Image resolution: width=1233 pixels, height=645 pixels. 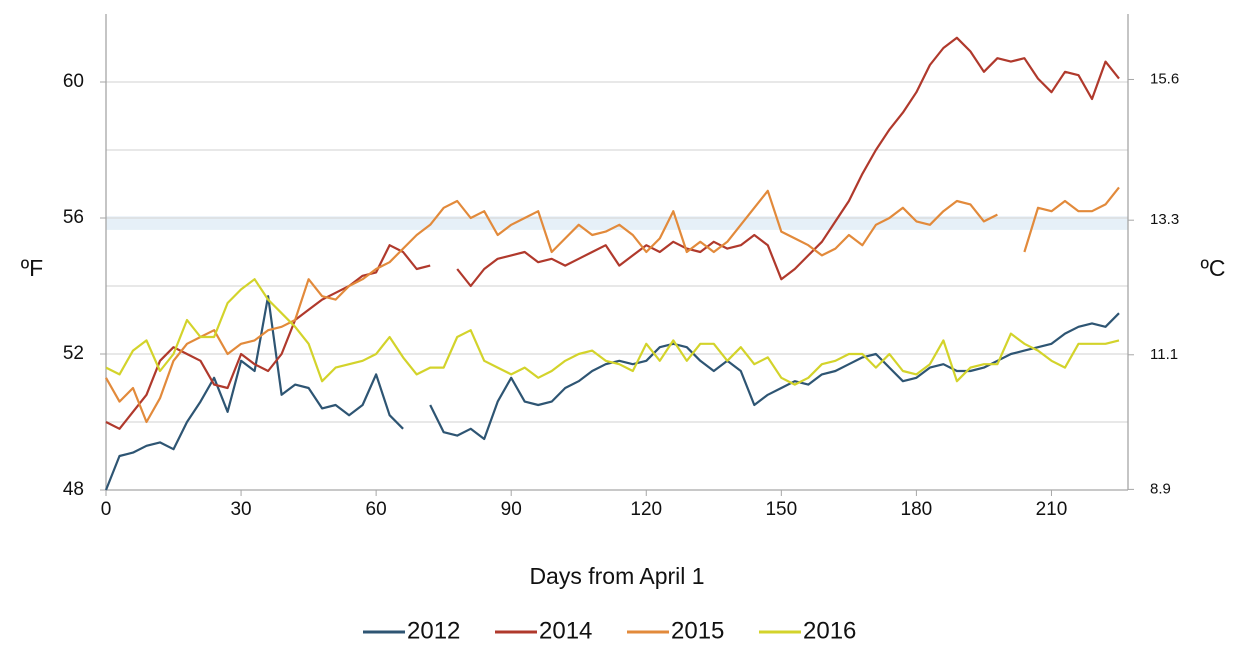 I want to click on legend-label: 2012, so click(x=433, y=630).